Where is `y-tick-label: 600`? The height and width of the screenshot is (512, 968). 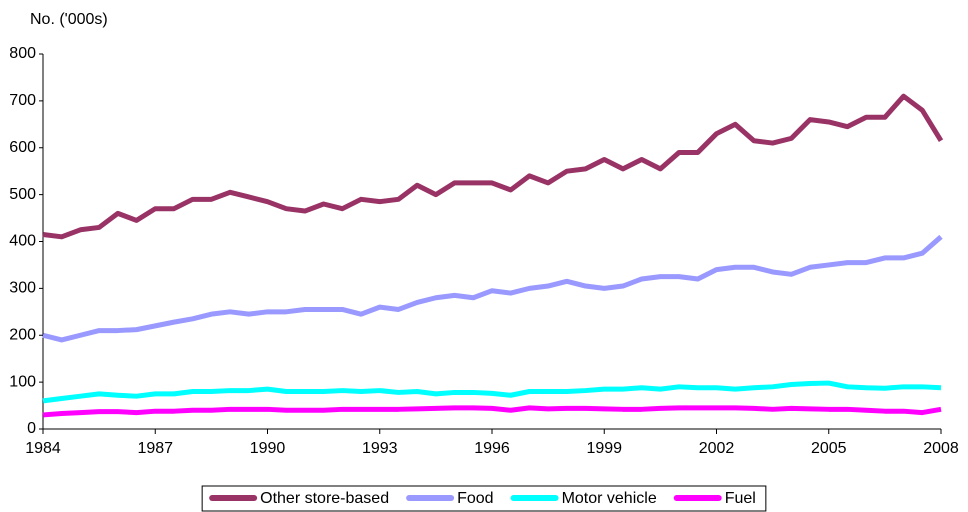 y-tick-label: 600 is located at coordinates (22, 147).